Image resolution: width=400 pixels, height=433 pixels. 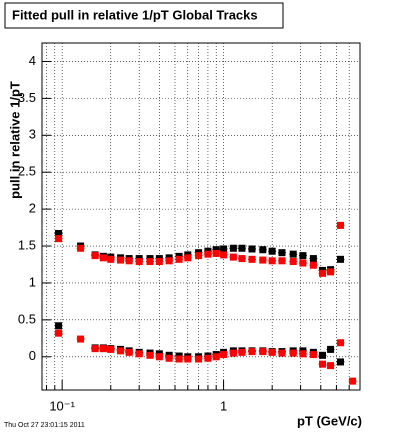 I want to click on y-tick-label: 0.5, so click(x=27, y=318).